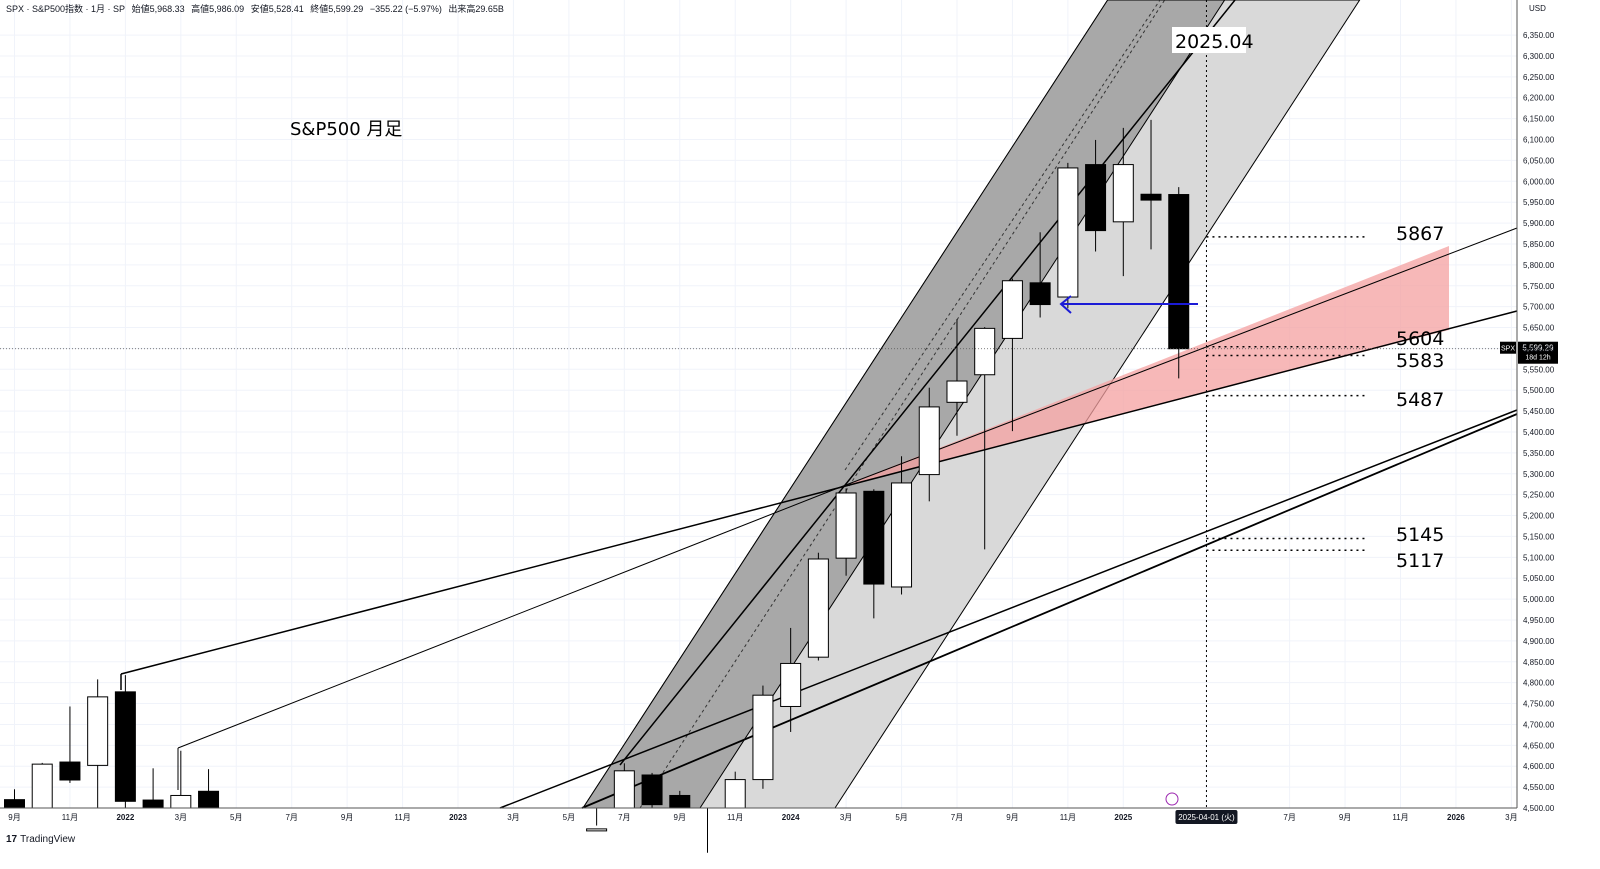  Describe the element at coordinates (405, 9) in the screenshot. I see `ohlc-change: −355.22 (−5.97%)` at that location.